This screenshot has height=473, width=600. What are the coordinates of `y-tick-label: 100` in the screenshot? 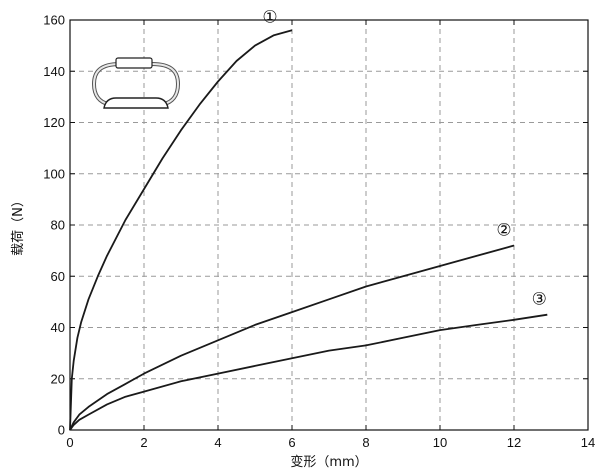 It's located at (54, 173).